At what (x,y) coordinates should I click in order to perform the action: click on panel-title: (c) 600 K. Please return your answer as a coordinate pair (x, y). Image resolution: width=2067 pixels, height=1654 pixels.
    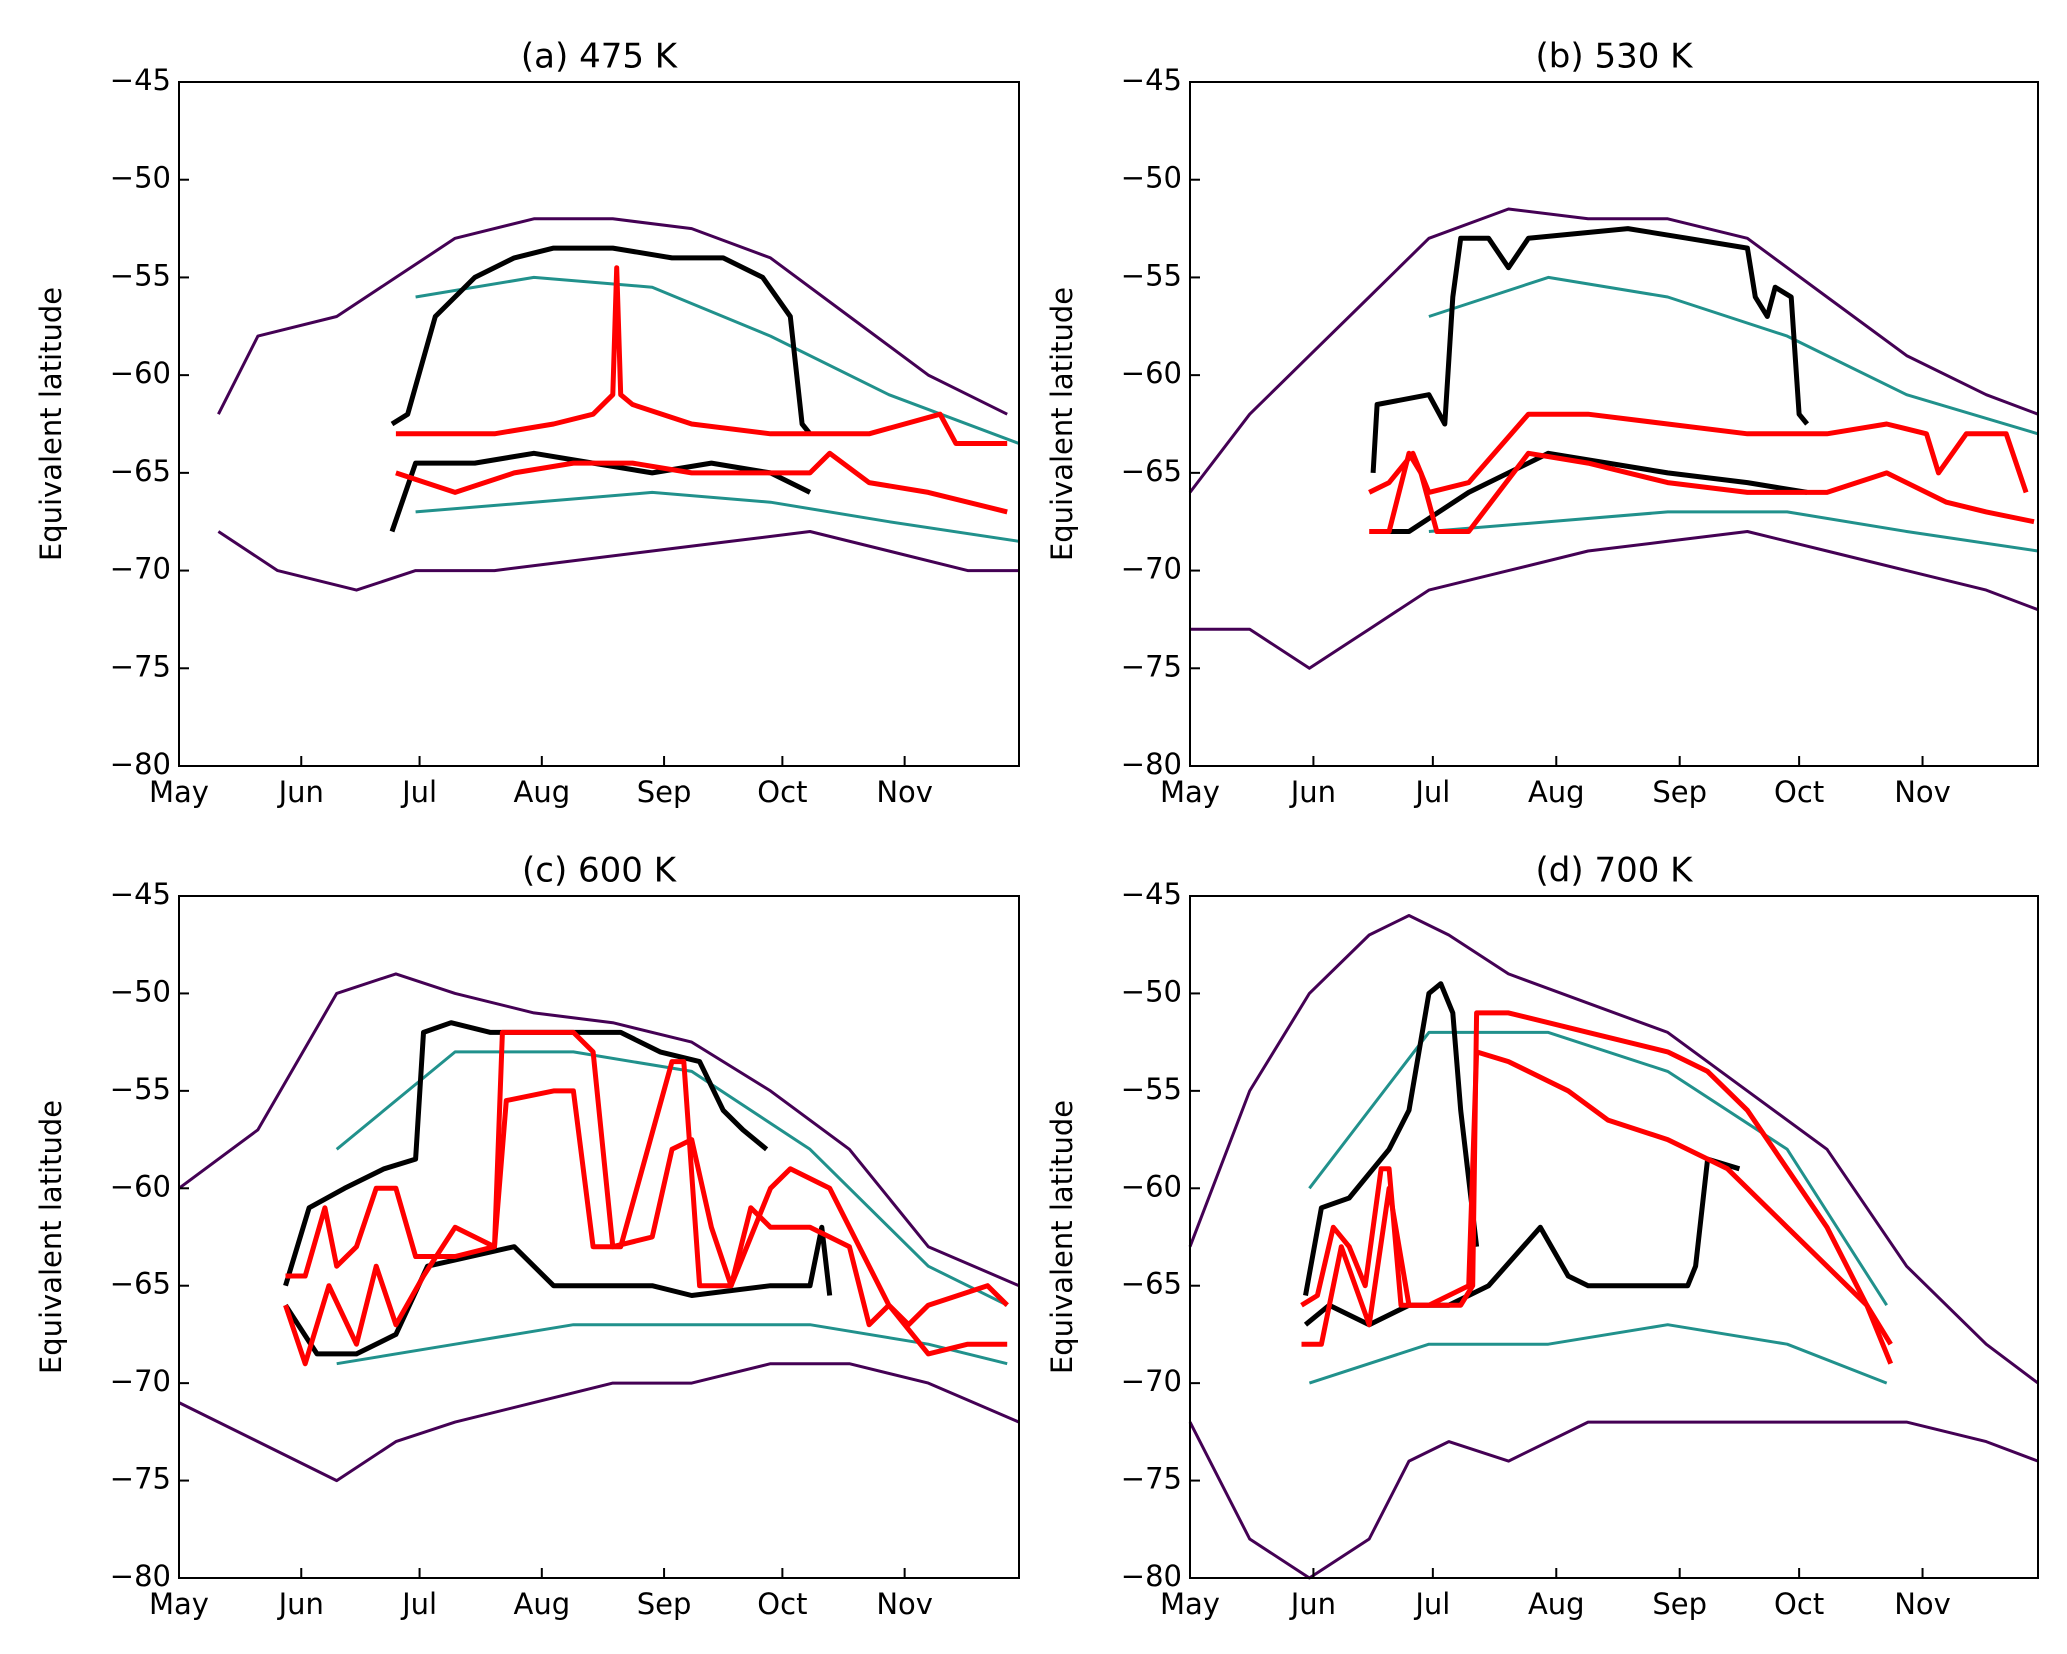
    Looking at the image, I should click on (600, 871).